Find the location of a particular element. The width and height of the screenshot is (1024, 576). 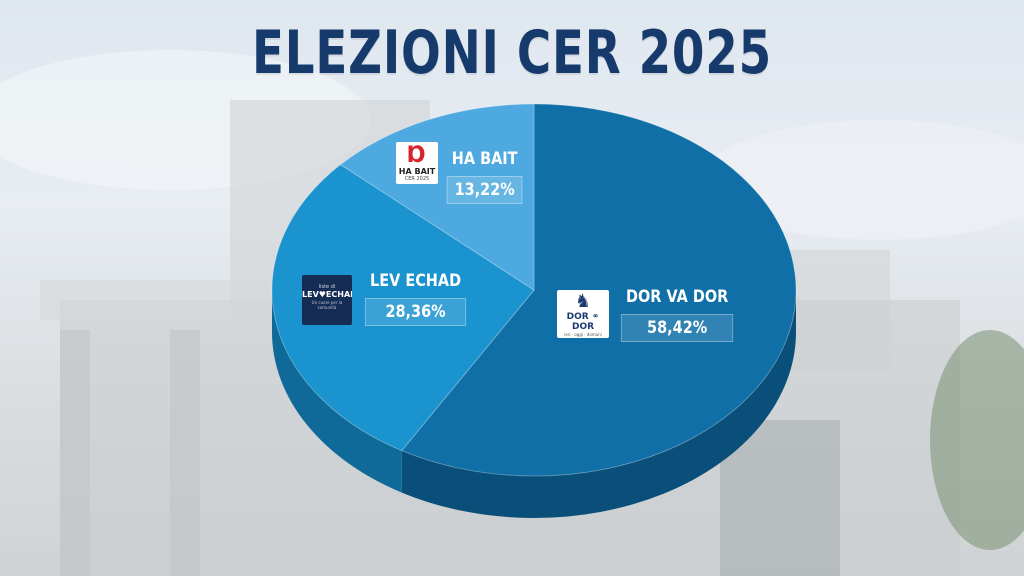

ha-bait-logo: Ɒ HA BAIT CER 2025 is located at coordinates (417, 163).